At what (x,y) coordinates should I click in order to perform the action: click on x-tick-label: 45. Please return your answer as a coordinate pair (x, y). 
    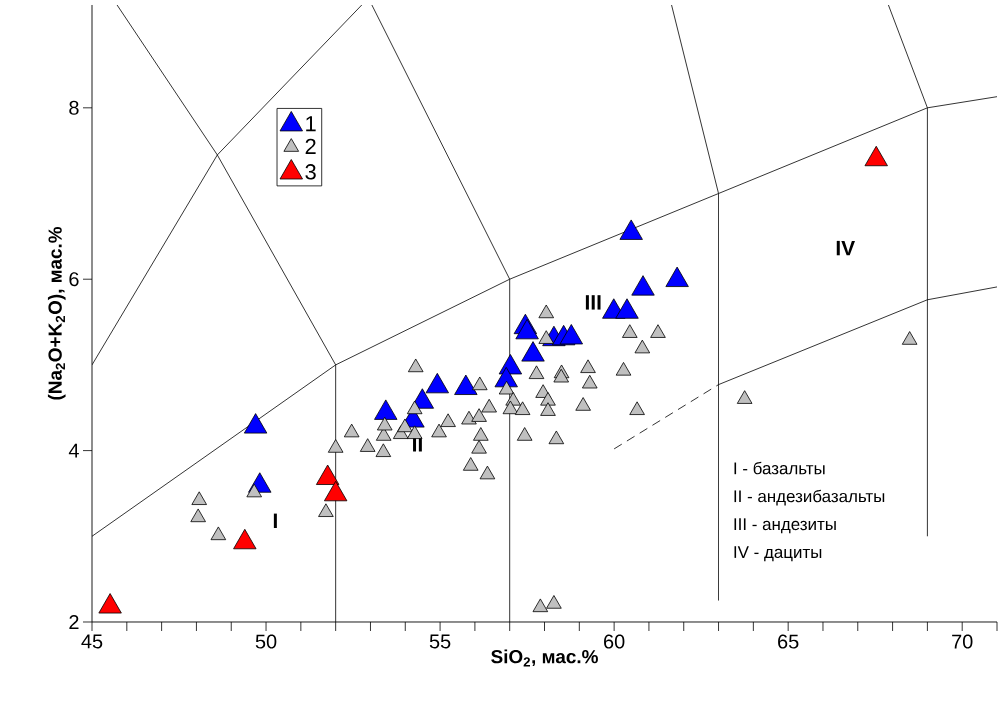
    Looking at the image, I should click on (92, 641).